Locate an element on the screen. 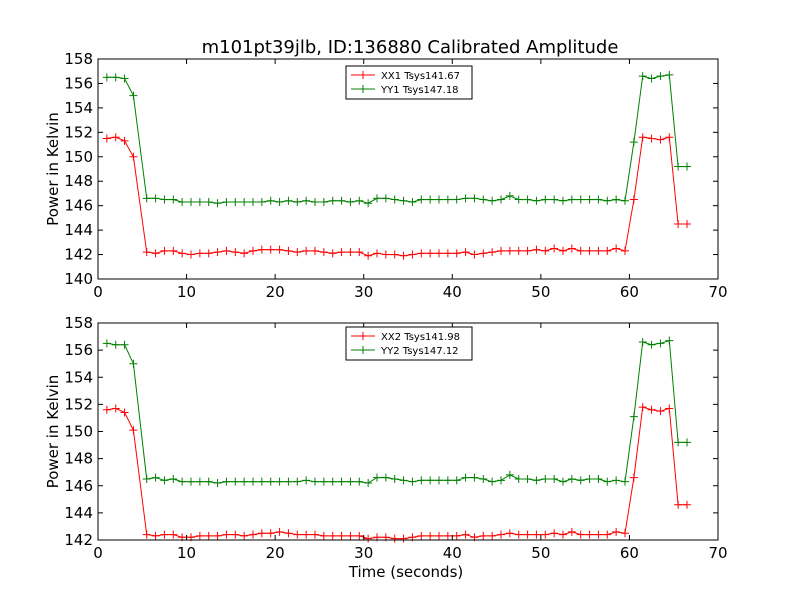  y-axis-label: Power in Kelvin is located at coordinates (53, 432).